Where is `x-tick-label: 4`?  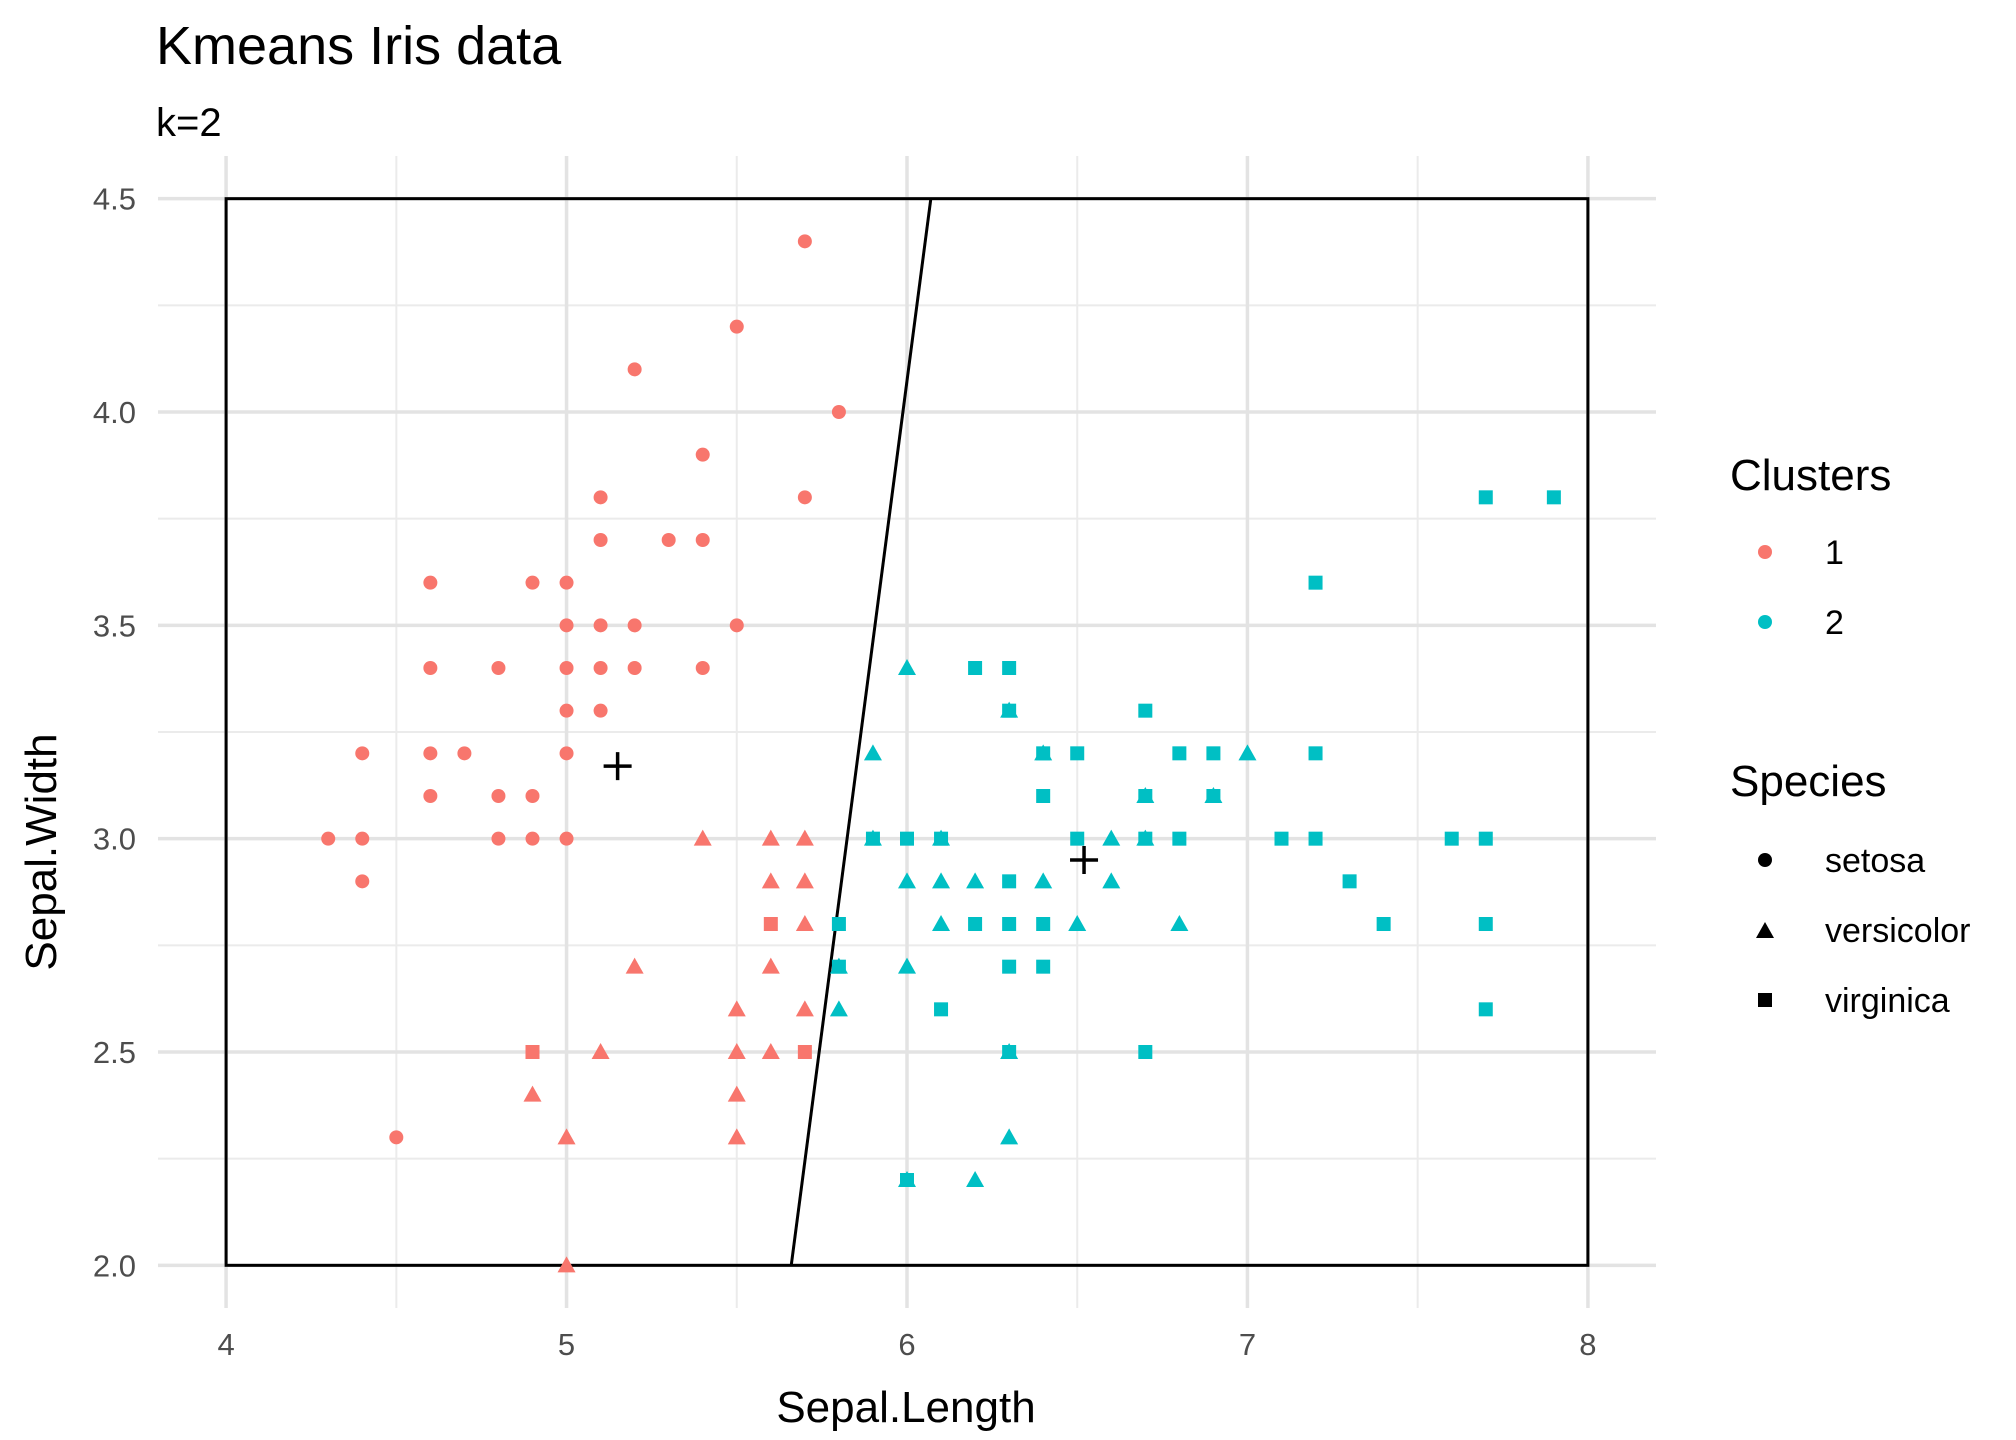 x-tick-label: 4 is located at coordinates (225, 1344).